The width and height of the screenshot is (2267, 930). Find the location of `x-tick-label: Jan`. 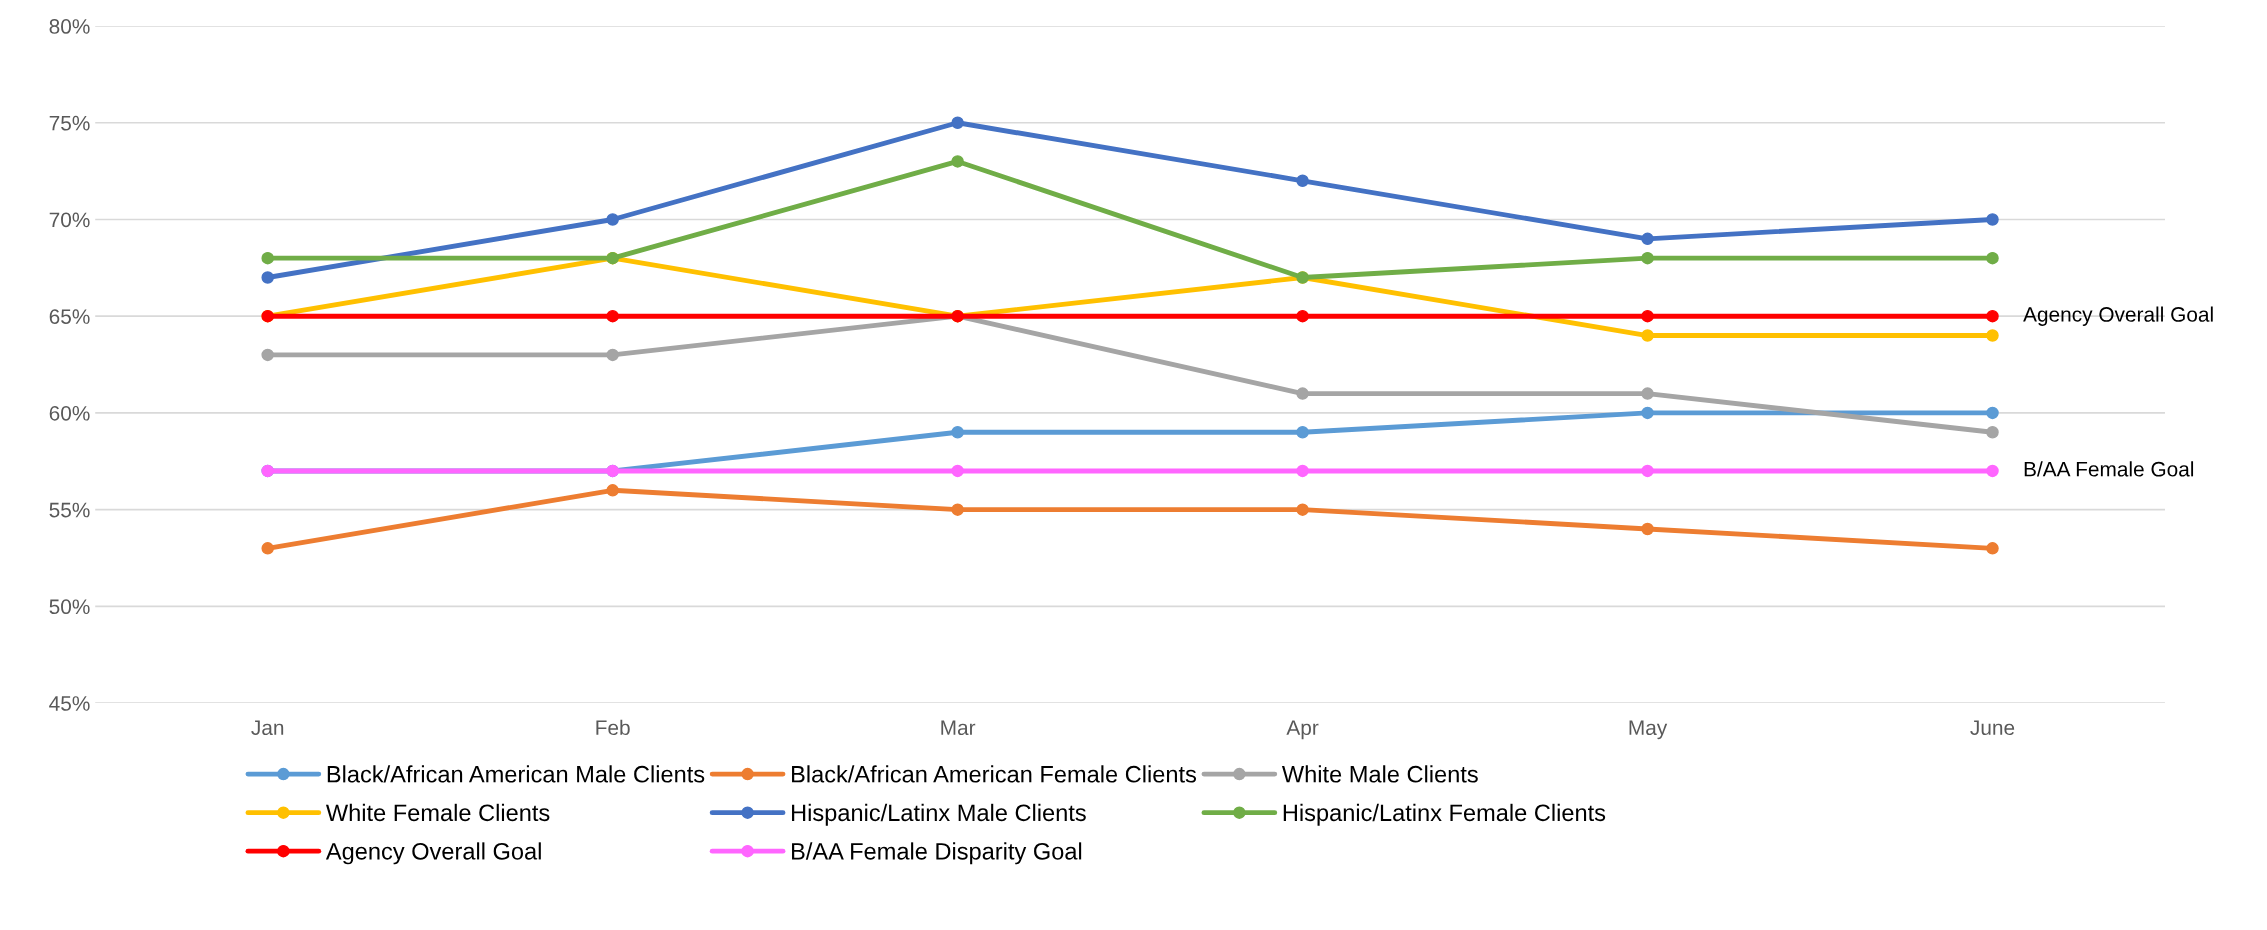

x-tick-label: Jan is located at coordinates (267, 728).